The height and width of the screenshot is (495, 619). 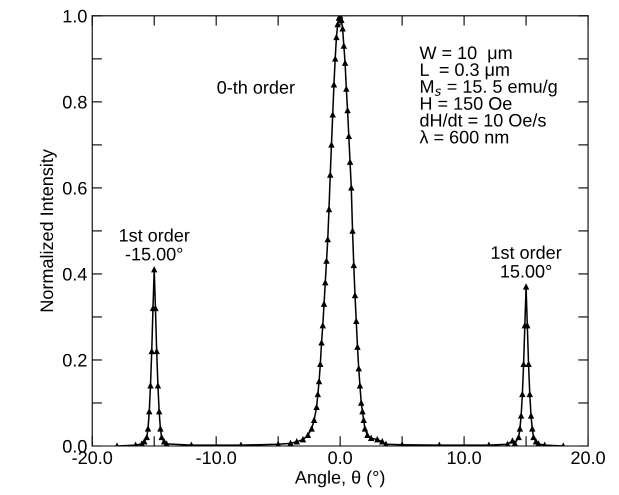 I want to click on x-tick-label: -10.0, so click(x=216, y=457).